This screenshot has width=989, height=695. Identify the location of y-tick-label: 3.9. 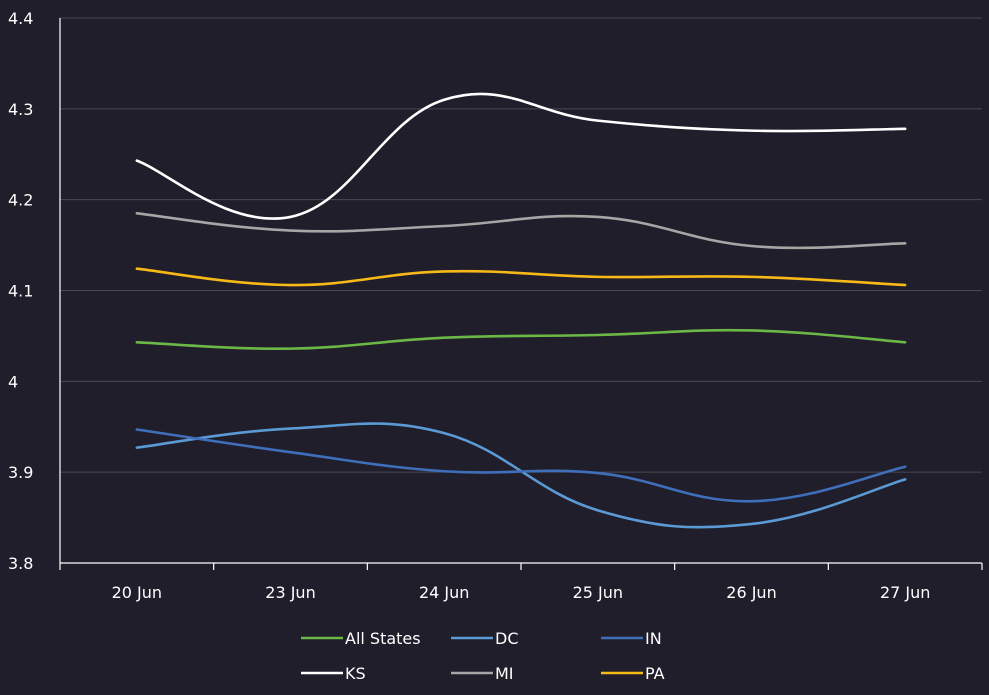
(20, 472).